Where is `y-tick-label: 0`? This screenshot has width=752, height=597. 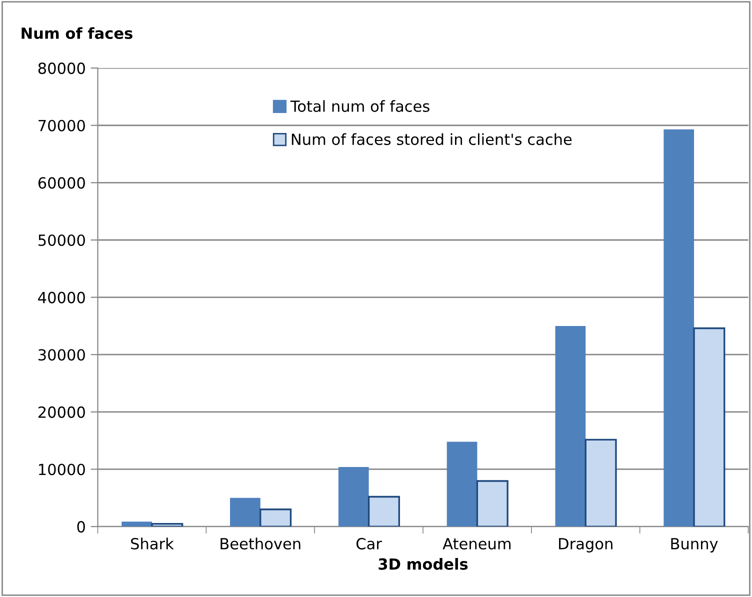 y-tick-label: 0 is located at coordinates (81, 527).